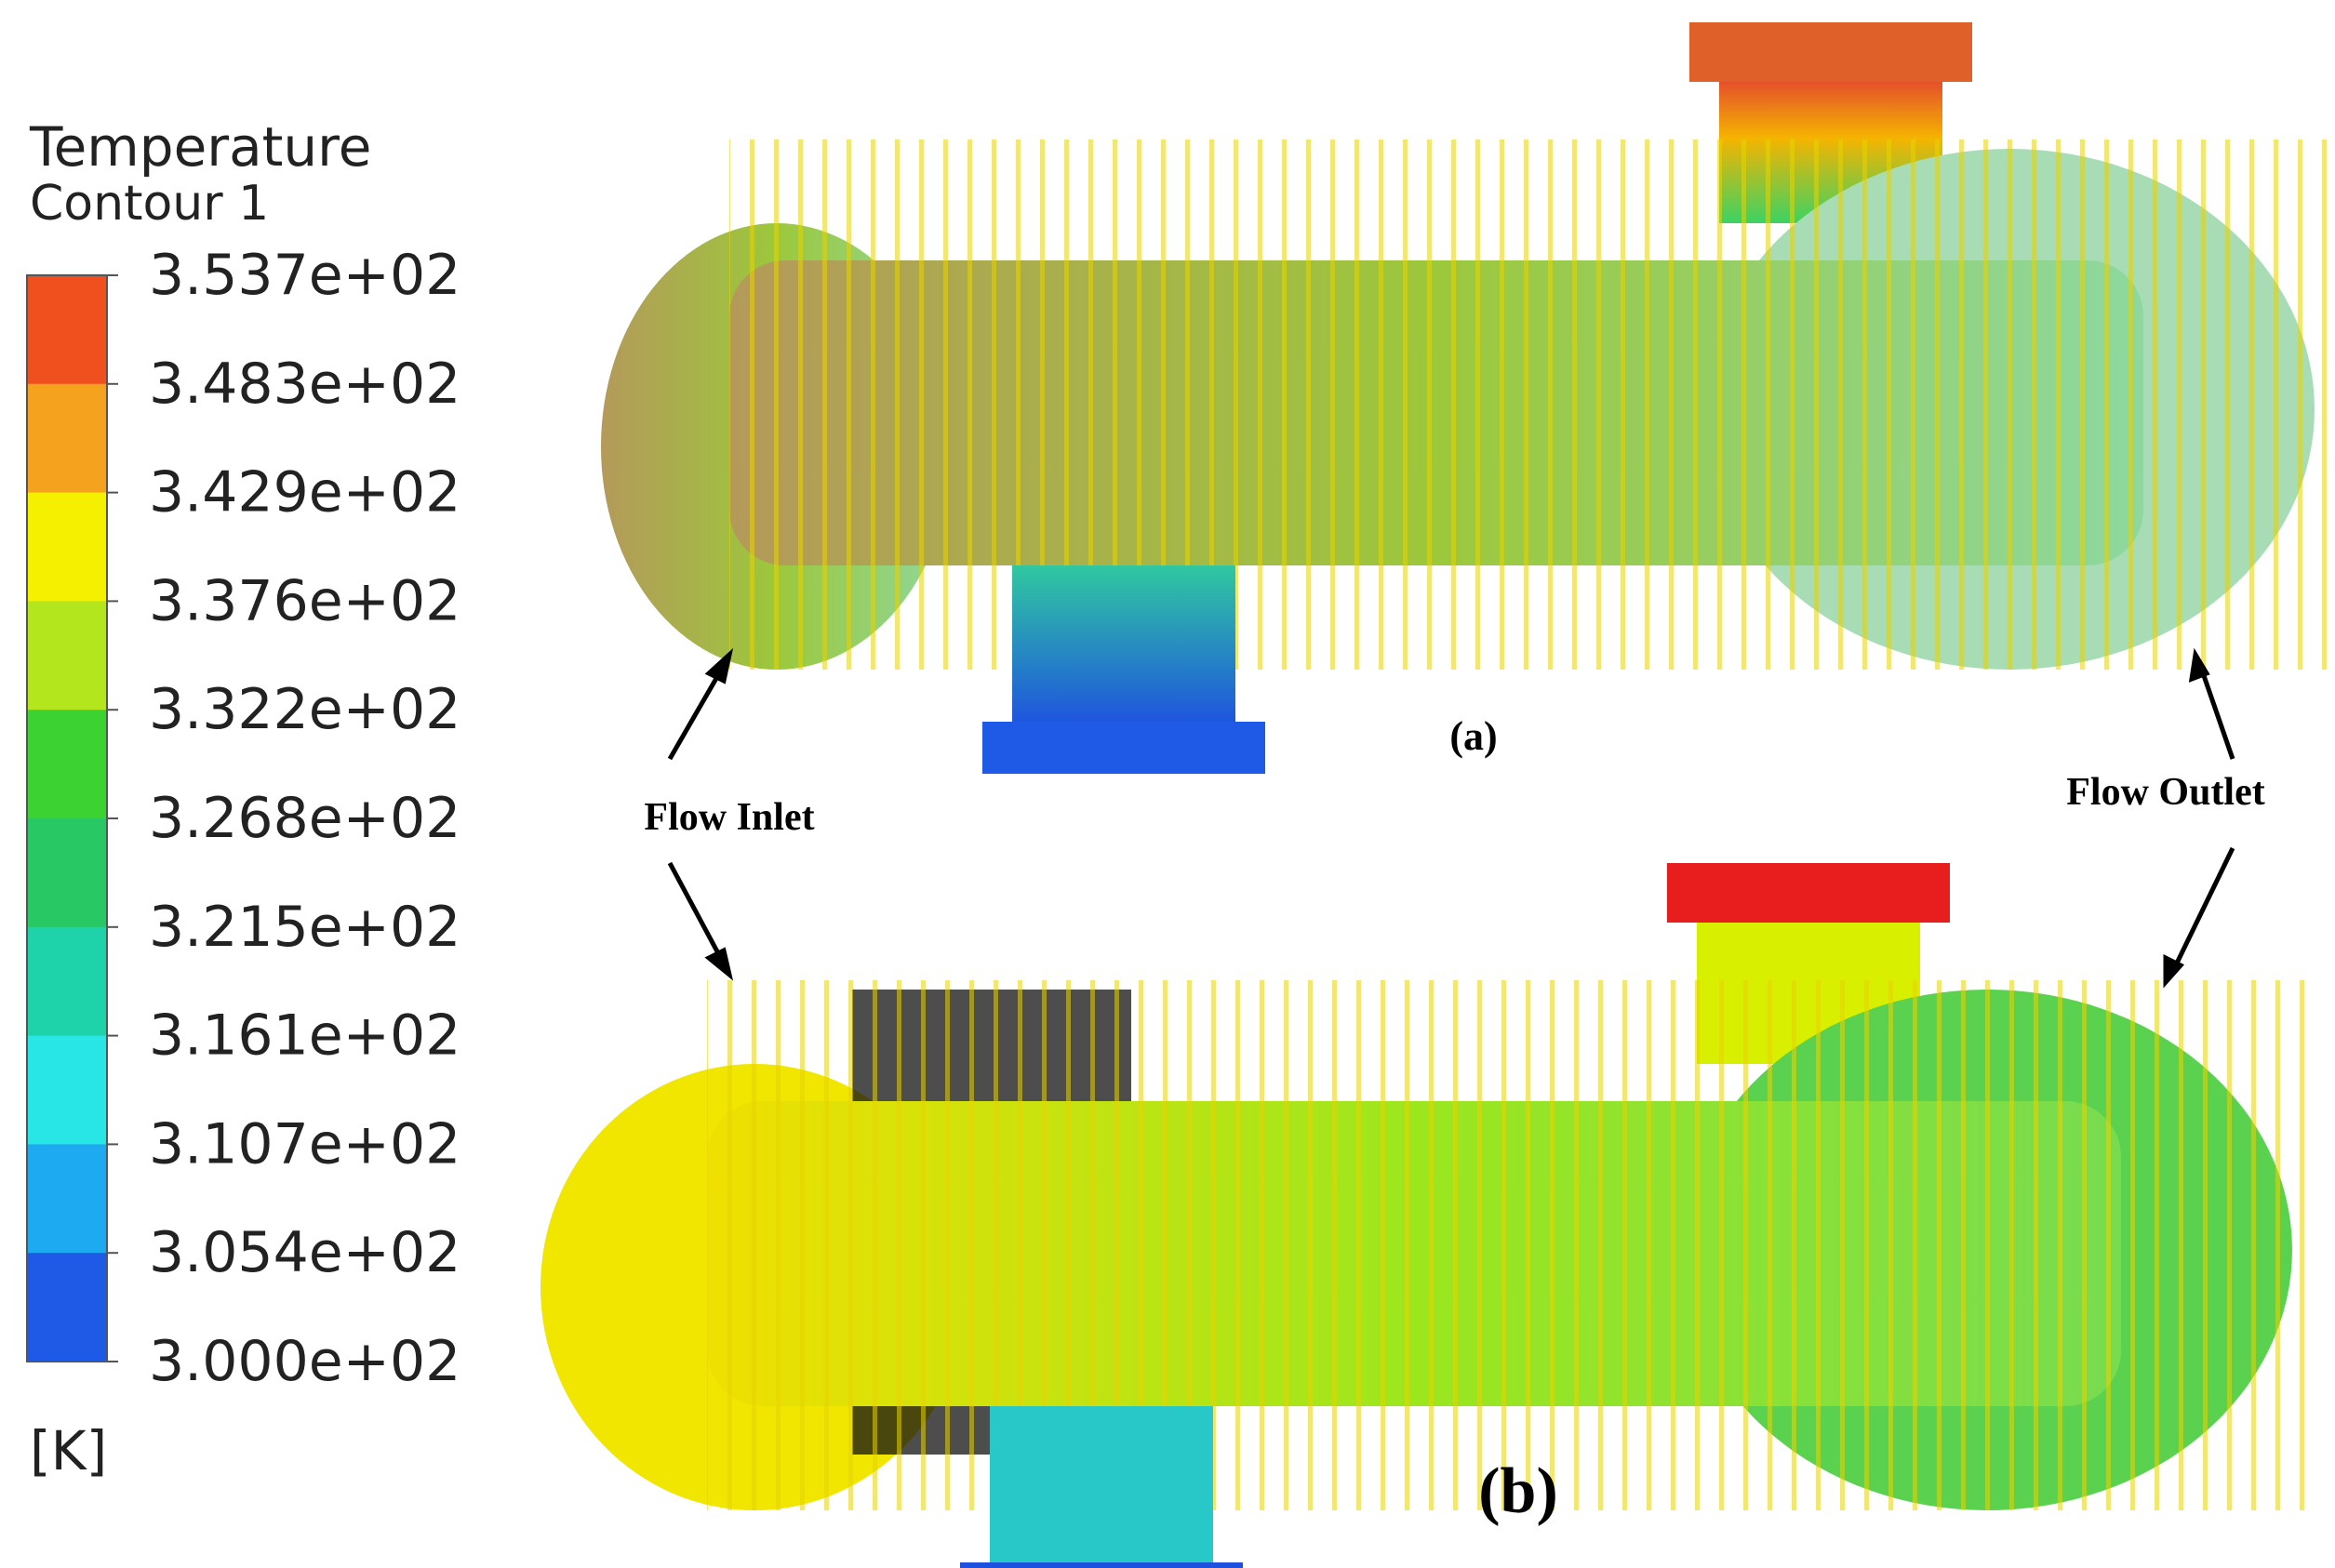 This screenshot has width=2335, height=1568. I want to click on tick-label: 3.107e+02, so click(304, 1143).